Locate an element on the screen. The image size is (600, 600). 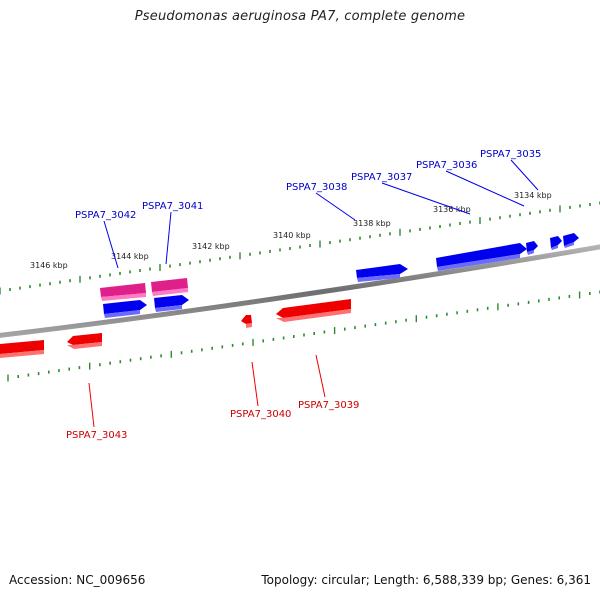
label-pspa7-3042: PSPA7_3042 is located at coordinates (105, 215).